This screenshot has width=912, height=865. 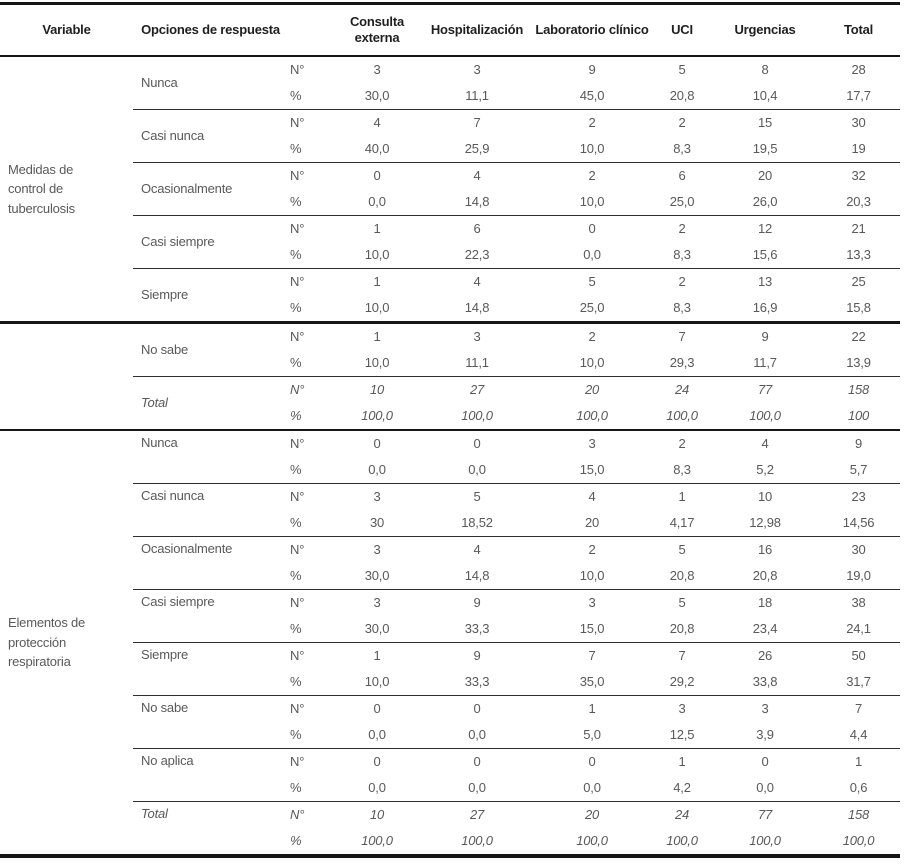 What do you see at coordinates (592, 30) in the screenshot?
I see `column-header-laboratorio-clinico: Laboratorio clínico` at bounding box center [592, 30].